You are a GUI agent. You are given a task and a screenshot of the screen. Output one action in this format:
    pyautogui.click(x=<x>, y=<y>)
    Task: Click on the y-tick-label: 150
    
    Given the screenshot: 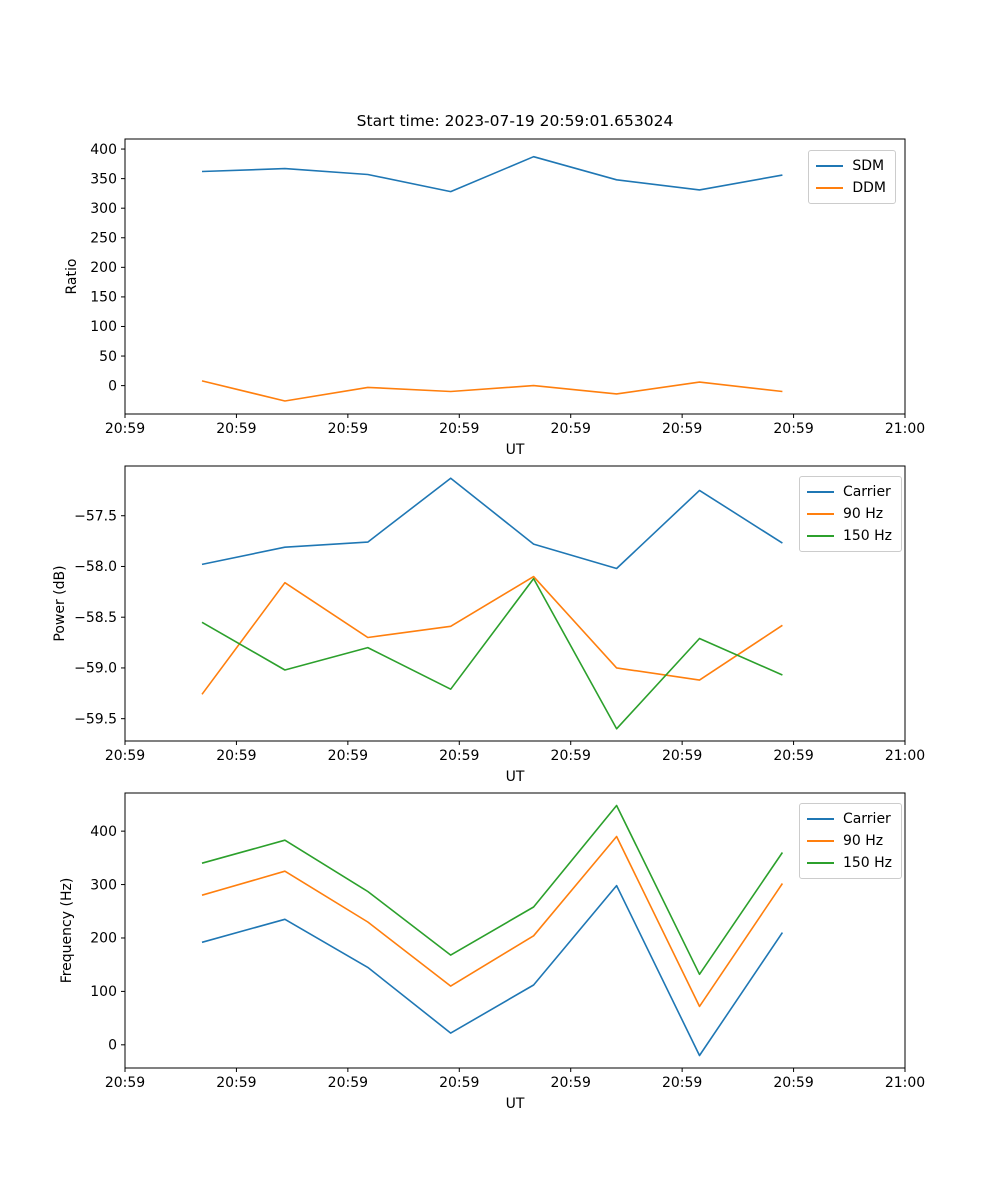 What is the action you would take?
    pyautogui.click(x=103, y=298)
    